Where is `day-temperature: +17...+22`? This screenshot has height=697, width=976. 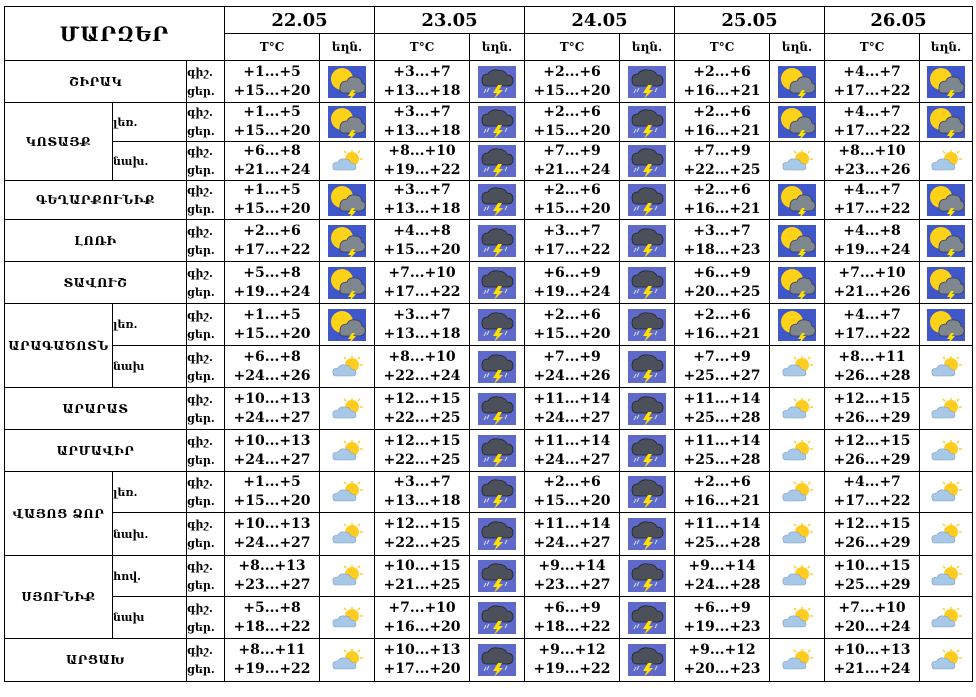 day-temperature: +17...+22 is located at coordinates (872, 333).